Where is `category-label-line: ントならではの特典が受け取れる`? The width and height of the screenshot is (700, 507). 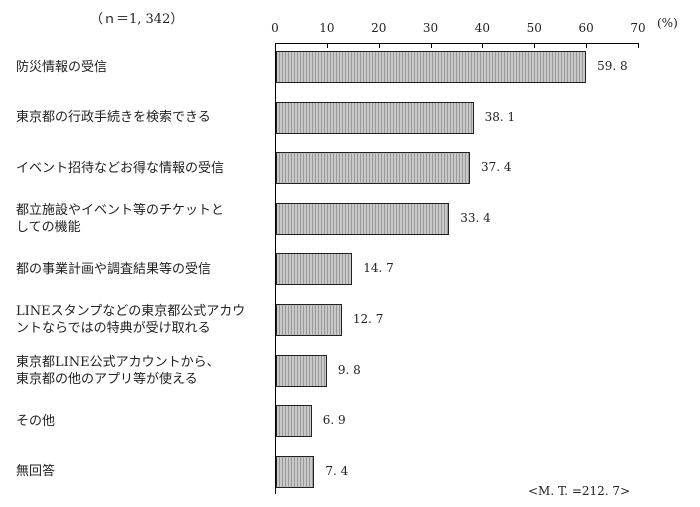 category-label-line: ントならではの特典が受け取れる is located at coordinates (113, 328).